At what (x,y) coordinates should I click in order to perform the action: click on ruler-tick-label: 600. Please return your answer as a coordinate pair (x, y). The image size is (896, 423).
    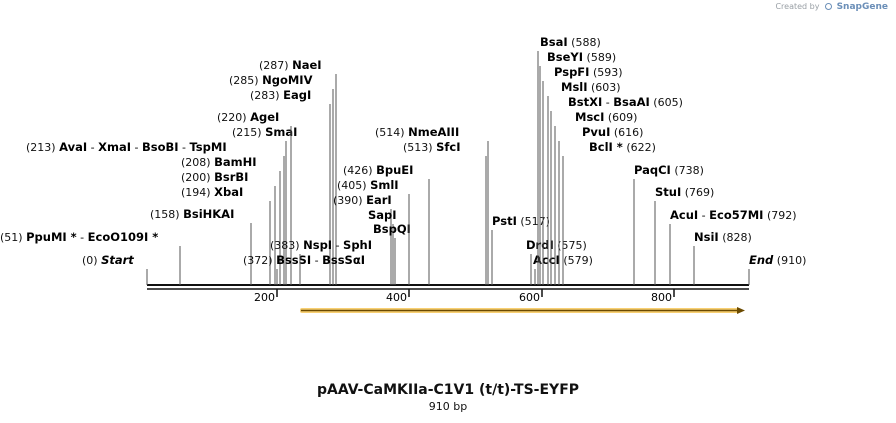
    Looking at the image, I should click on (529, 297).